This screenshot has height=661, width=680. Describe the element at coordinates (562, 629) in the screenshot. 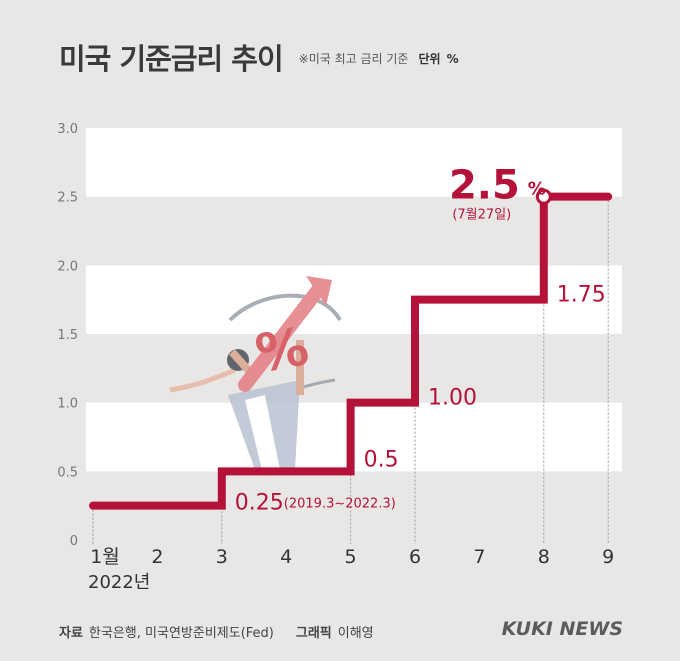

I see `kuki-news-logo: KUKI NEWS` at that location.